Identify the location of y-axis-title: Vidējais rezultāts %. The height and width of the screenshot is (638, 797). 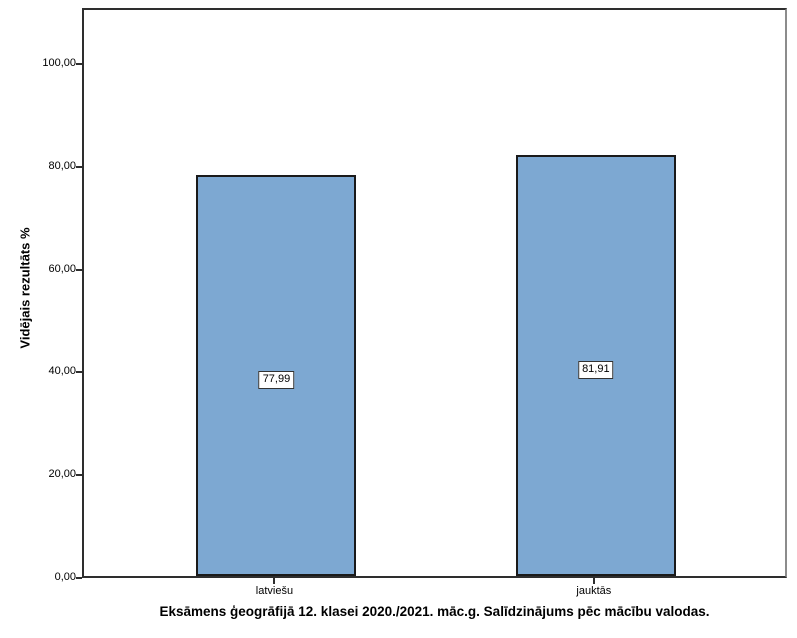
(25, 288).